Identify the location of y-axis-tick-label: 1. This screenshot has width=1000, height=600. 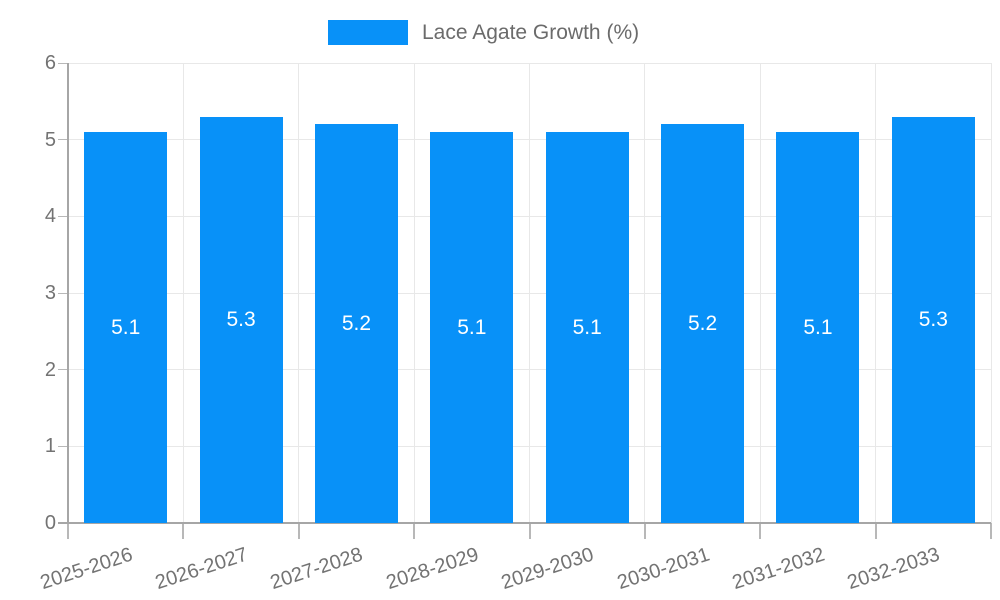
(50, 446).